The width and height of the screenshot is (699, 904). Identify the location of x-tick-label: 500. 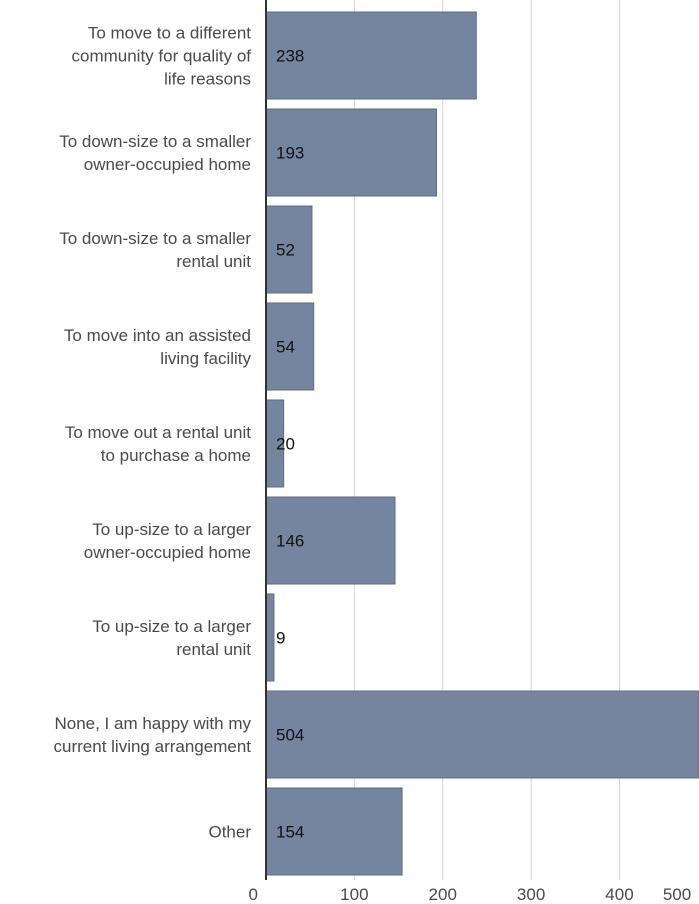
(677, 894).